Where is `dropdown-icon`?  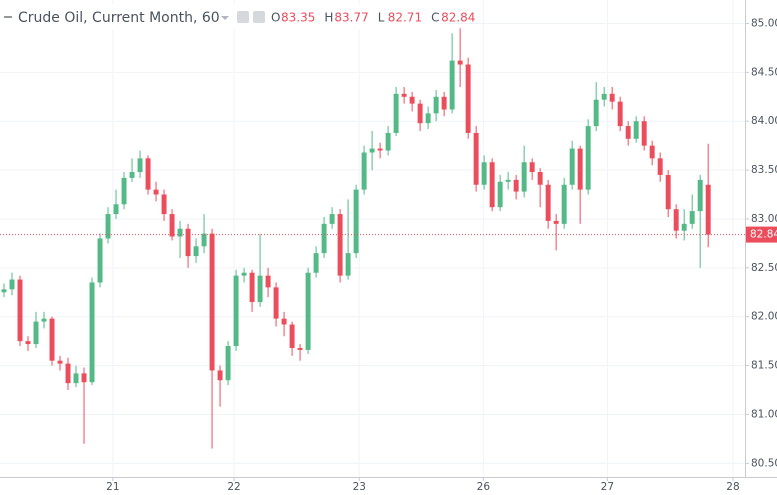 dropdown-icon is located at coordinates (225, 18).